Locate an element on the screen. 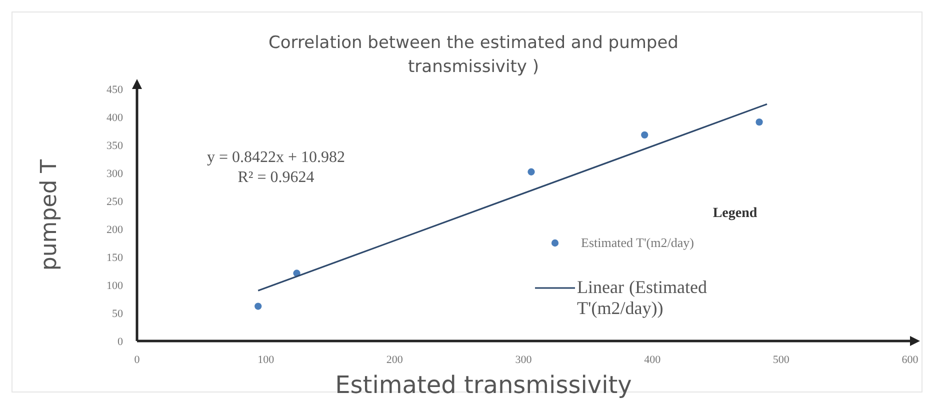  y-tick-label: 350 is located at coordinates (115, 146).